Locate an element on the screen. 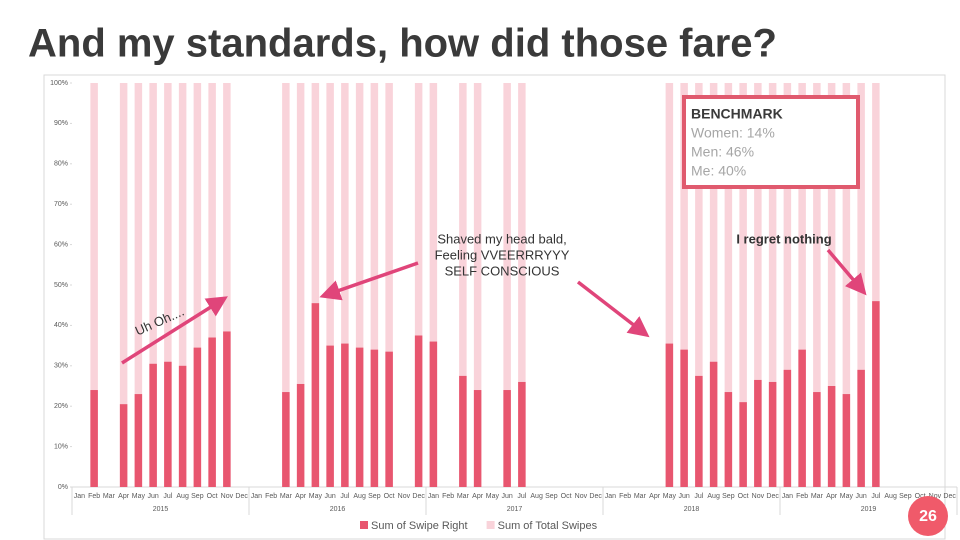 The image size is (960, 540). page-number: 26 is located at coordinates (928, 516).